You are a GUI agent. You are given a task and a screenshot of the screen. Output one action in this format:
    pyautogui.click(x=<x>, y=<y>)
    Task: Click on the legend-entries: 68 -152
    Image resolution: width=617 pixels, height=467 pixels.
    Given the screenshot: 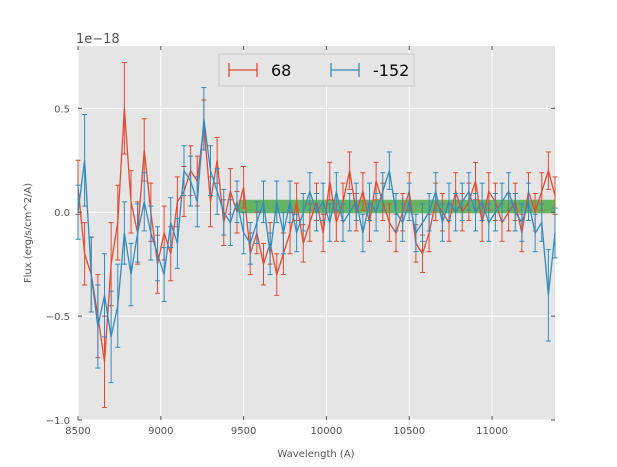 What is the action you would take?
    pyautogui.click(x=318, y=70)
    